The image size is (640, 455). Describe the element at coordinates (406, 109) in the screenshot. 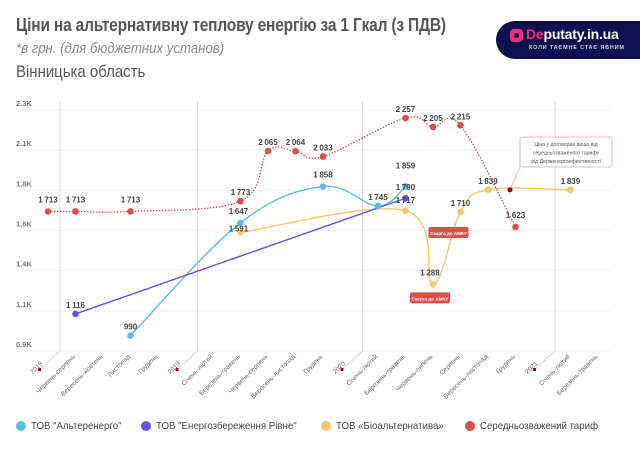

I see `data-label: 2 257` at that location.